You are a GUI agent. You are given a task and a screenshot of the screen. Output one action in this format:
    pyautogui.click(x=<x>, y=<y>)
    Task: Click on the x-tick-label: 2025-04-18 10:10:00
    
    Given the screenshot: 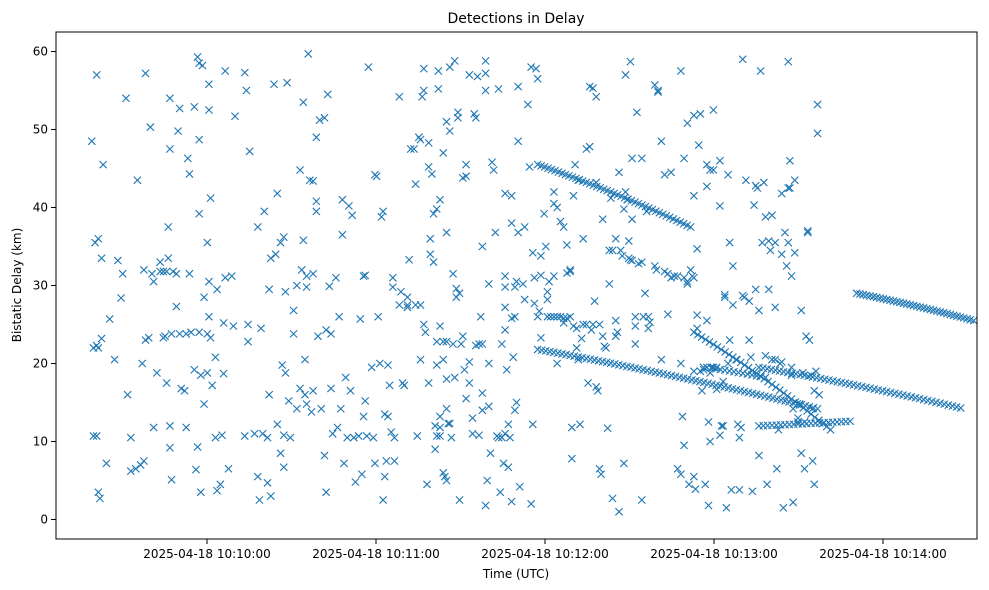 What is the action you would take?
    pyautogui.click(x=206, y=554)
    